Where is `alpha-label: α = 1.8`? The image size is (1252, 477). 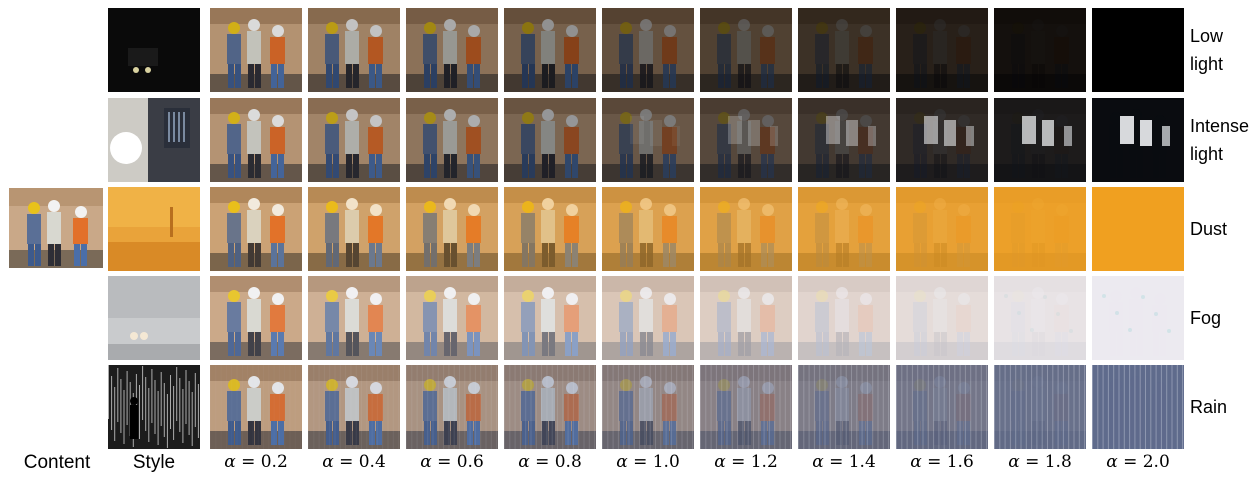 alpha-label: α = 1.8 is located at coordinates (1040, 464).